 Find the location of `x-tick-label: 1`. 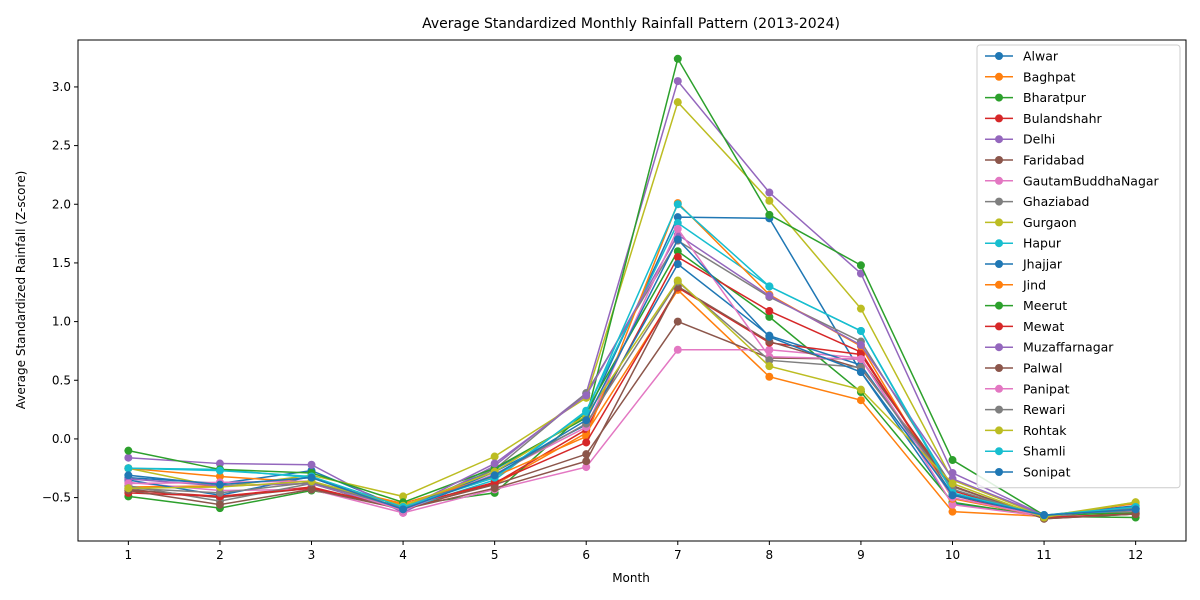

x-tick-label: 1 is located at coordinates (129, 555).